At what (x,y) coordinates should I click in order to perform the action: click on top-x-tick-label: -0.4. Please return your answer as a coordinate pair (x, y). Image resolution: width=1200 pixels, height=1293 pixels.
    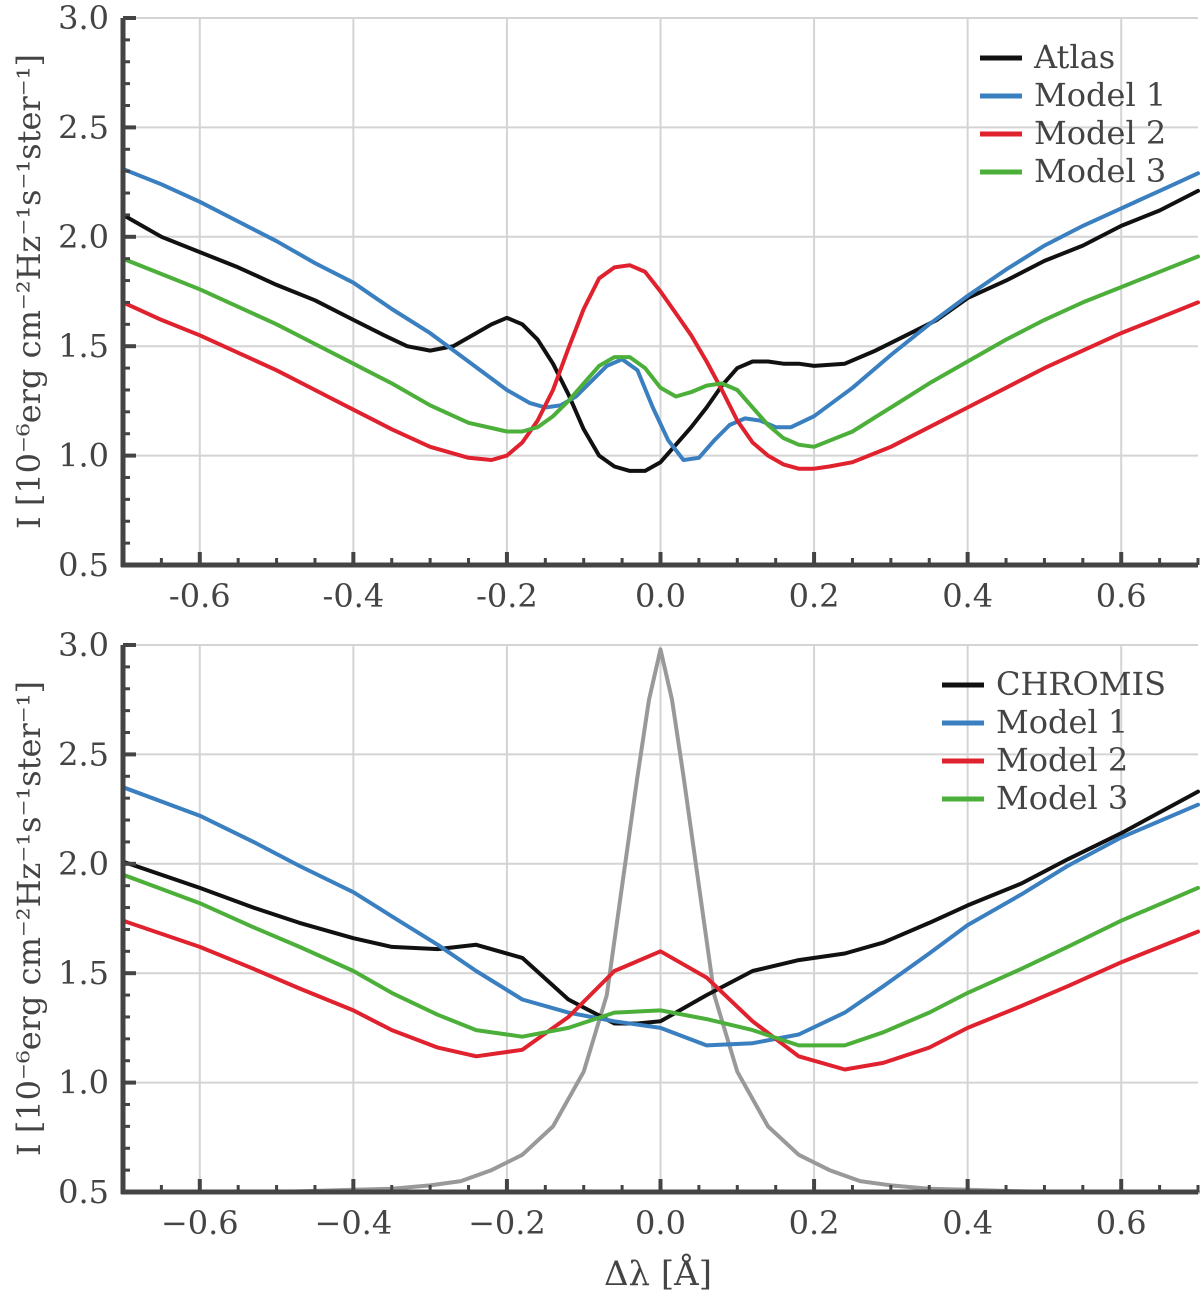
    Looking at the image, I should click on (354, 596).